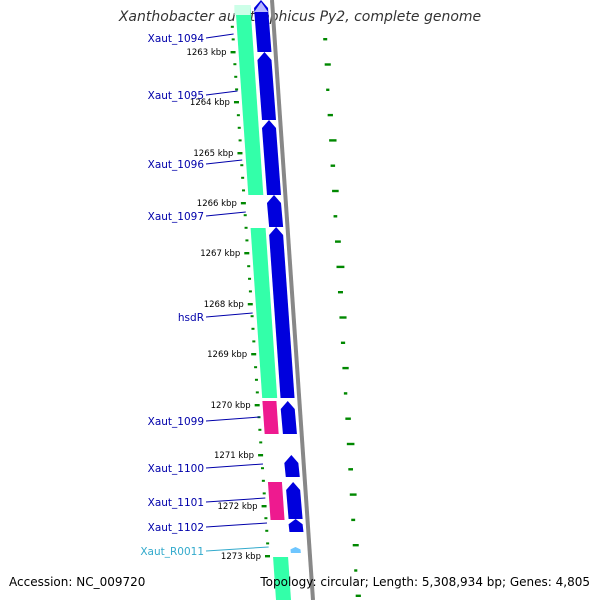 The height and width of the screenshot is (600, 600). Describe the element at coordinates (231, 406) in the screenshot. I see `kbp-tick-label: 1270 kbp` at that location.